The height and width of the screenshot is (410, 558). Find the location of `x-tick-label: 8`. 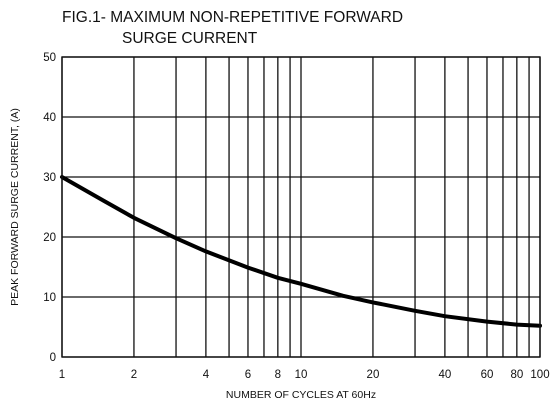

x-tick-label: 8 is located at coordinates (278, 375).